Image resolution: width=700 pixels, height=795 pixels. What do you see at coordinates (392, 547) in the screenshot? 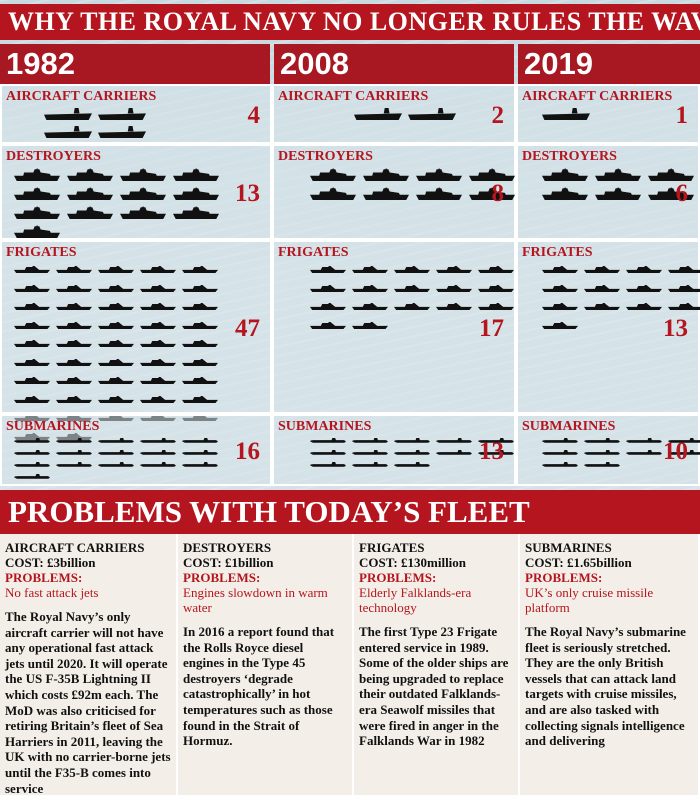
I see `ship-type-name: FRIGATES` at bounding box center [392, 547].